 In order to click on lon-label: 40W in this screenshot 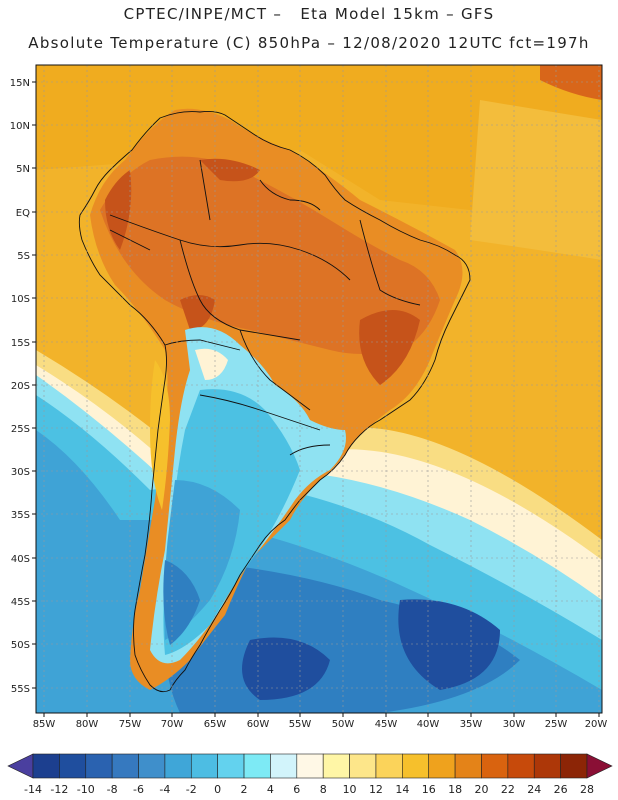, I will do `click(428, 724)`.